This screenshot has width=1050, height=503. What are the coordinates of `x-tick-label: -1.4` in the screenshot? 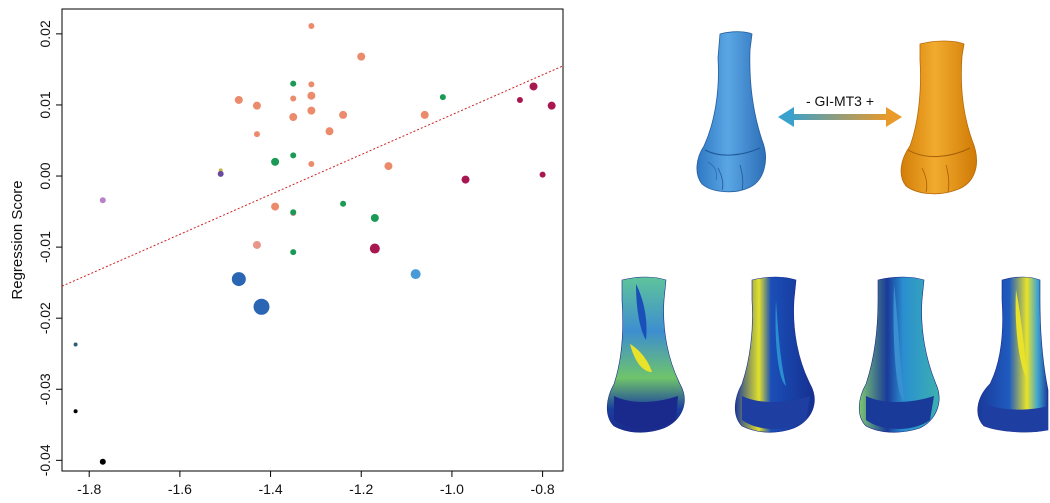 It's located at (270, 489).